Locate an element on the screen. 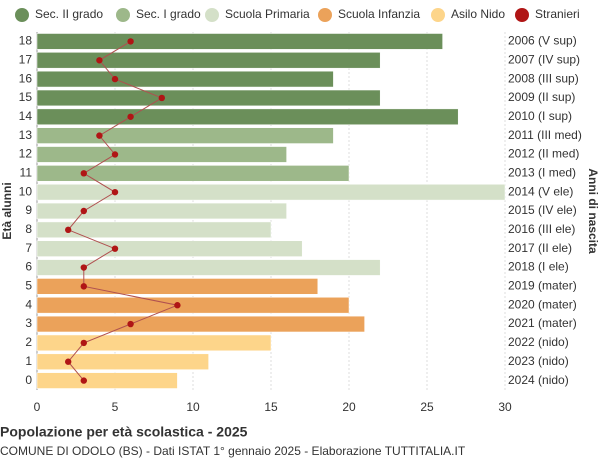 Image resolution: width=600 pixels, height=465 pixels. y2-tick-label: 2017 (II ele) is located at coordinates (540, 248).